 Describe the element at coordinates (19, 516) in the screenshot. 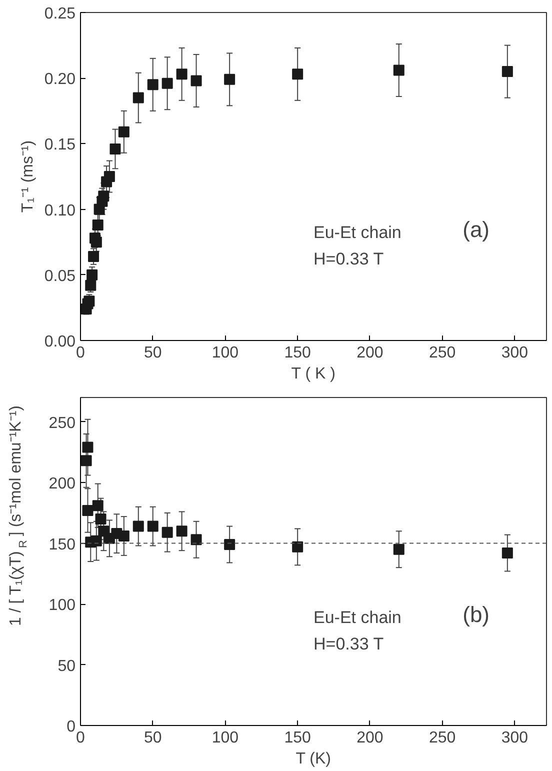

I see `y-axis-title: 1 / [ T₁(χT)R ] (s⁻¹mol emu⁻¹K⁻¹)` at that location.